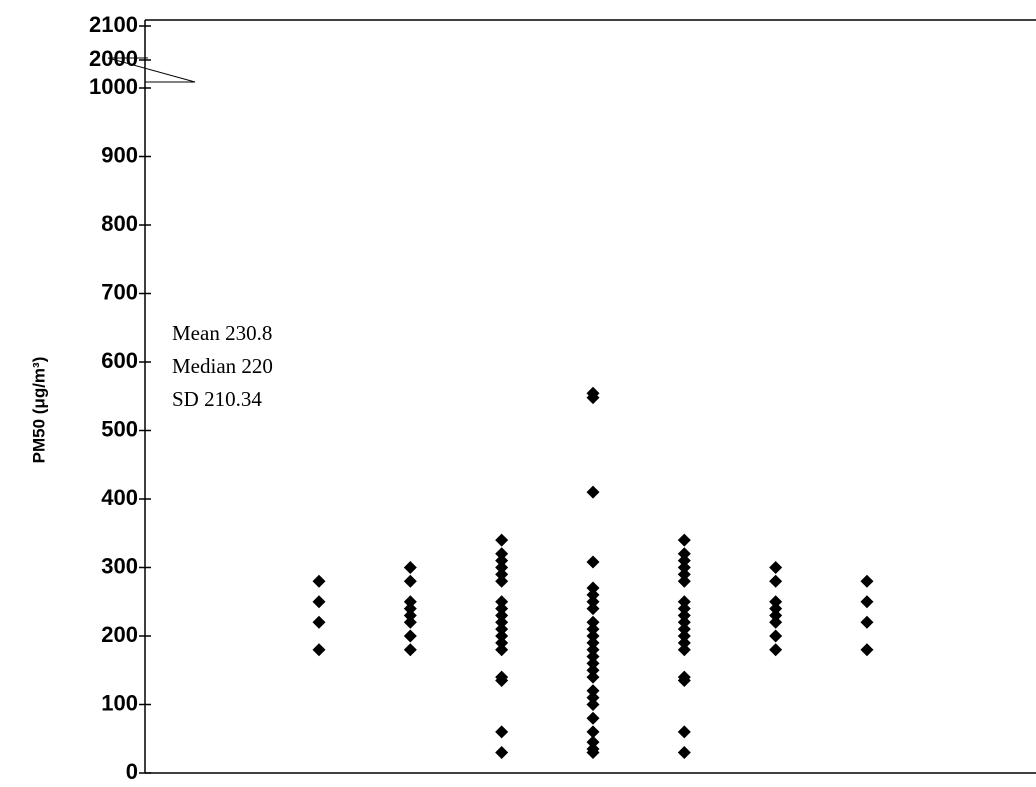 Image resolution: width=1036 pixels, height=787 pixels. I want to click on annotation: SD 210.34, so click(217, 399).